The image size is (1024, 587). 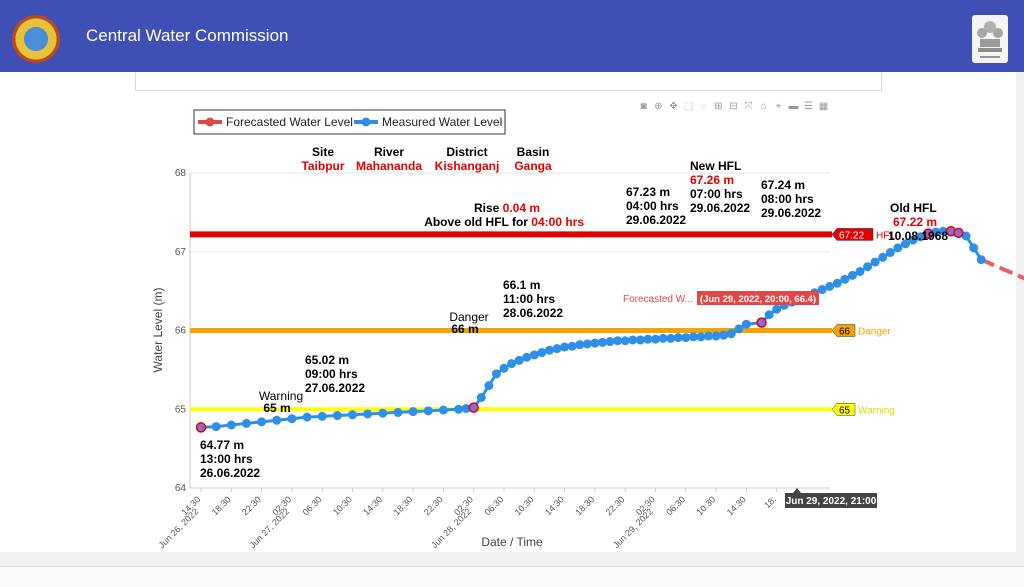 I want to click on district-value: Kishanganj, so click(x=467, y=166).